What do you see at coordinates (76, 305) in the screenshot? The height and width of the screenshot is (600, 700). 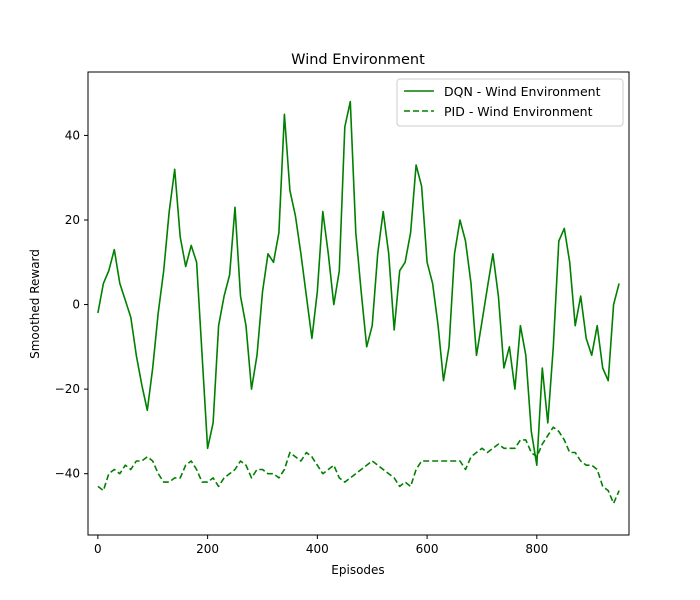 I see `y-tick-label: 0` at bounding box center [76, 305].